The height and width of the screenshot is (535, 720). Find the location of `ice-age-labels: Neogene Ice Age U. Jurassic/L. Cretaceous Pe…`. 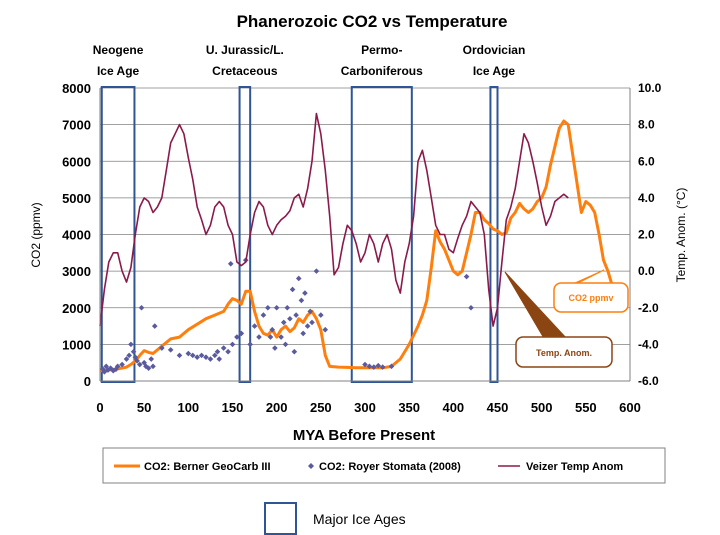

ice-age-labels: Neogene Ice Age U. Jurassic/L. Cretaceous Pe… is located at coordinates (309, 60).